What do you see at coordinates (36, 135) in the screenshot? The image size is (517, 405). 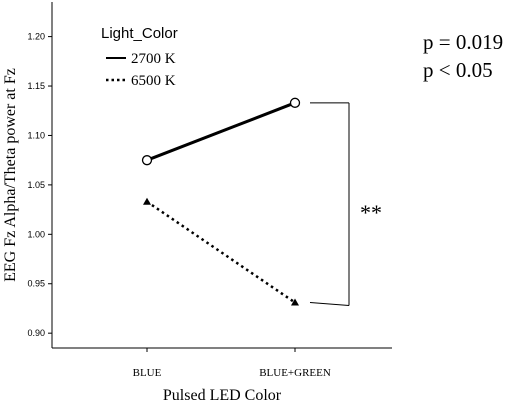 I see `y-tick-label: 1.10` at bounding box center [36, 135].